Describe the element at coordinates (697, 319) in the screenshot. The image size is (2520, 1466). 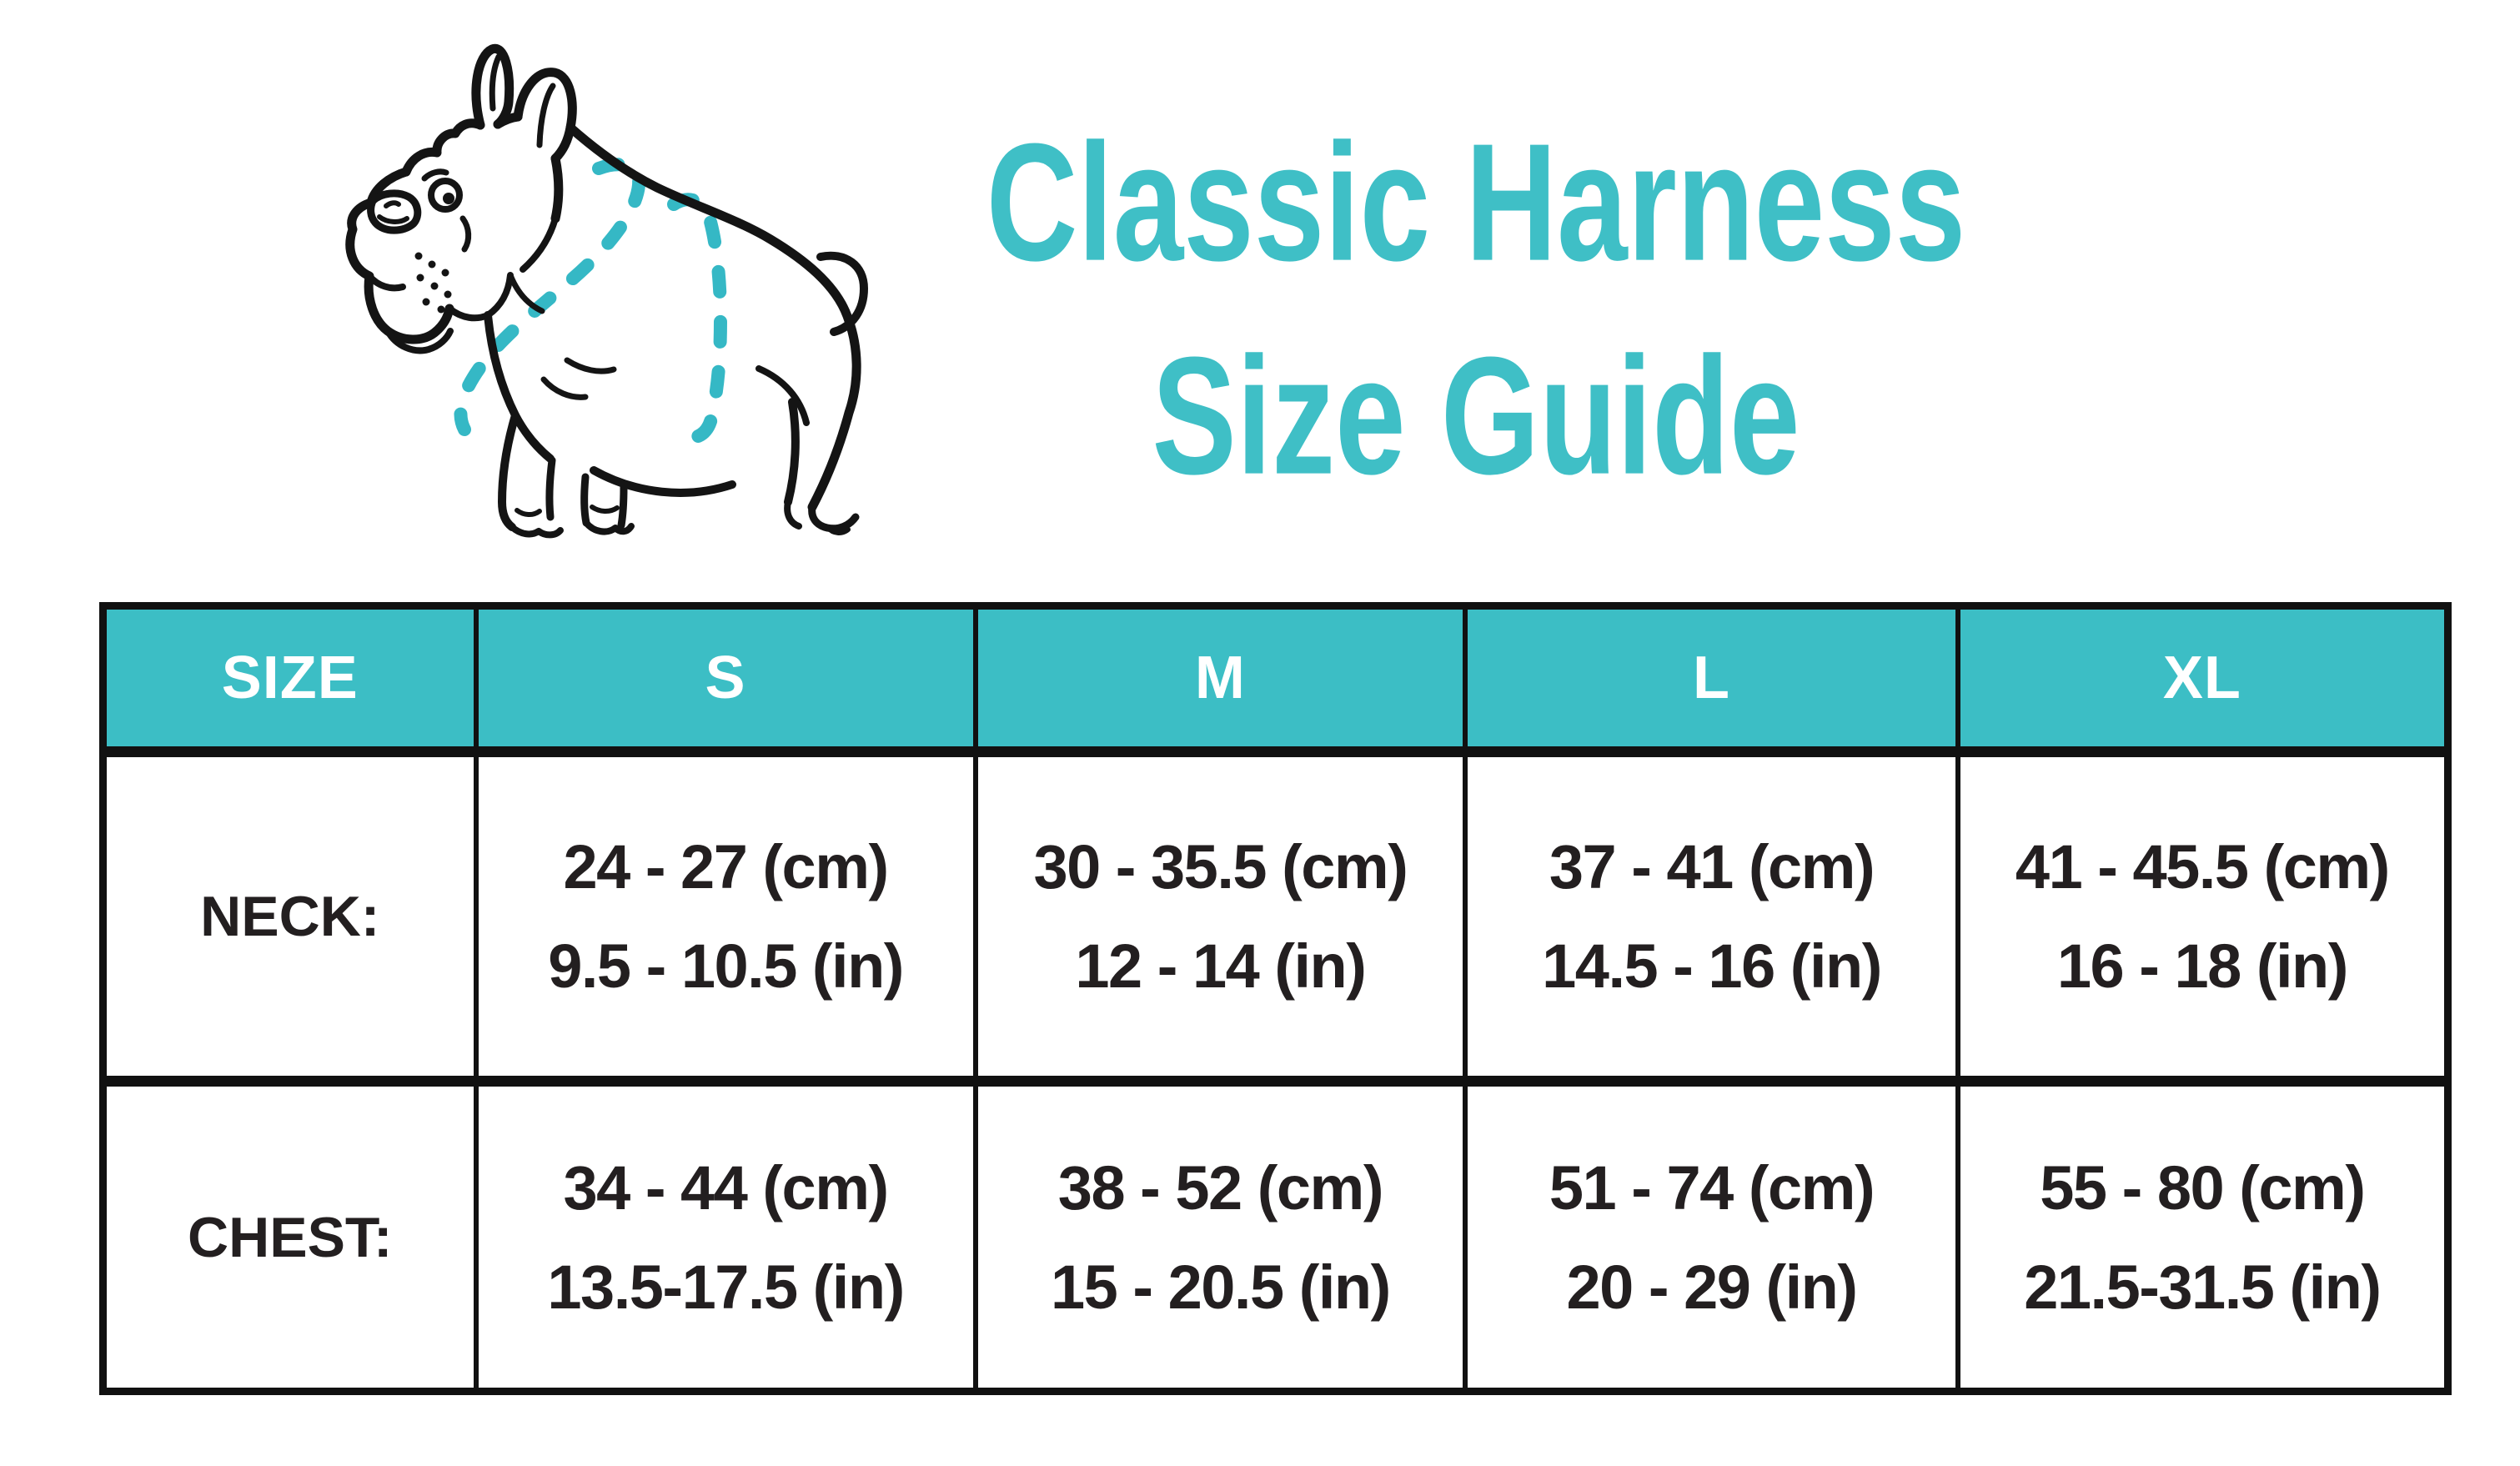
I see `chest-measurement-line` at that location.